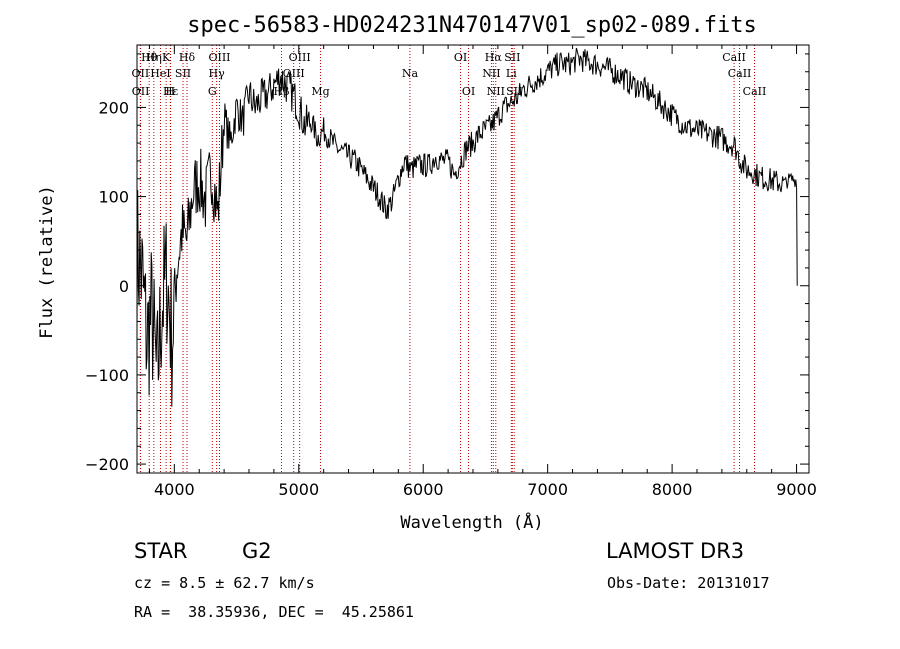  Describe the element at coordinates (187, 57) in the screenshot. I see `line-marker-label: Hδ` at that location.